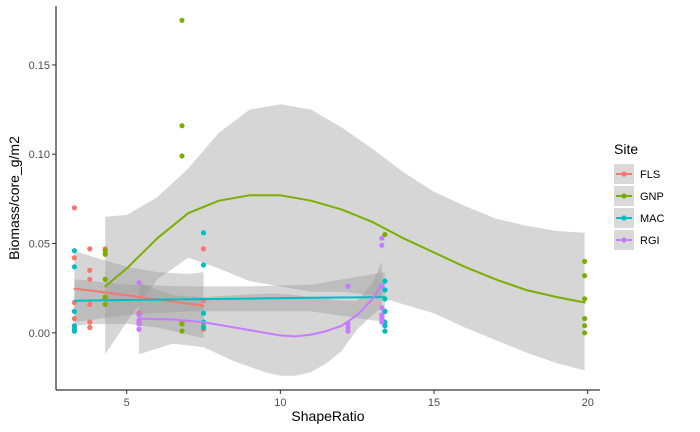  Describe the element at coordinates (39, 334) in the screenshot. I see `y-tick-label-0: 0.00` at that location.